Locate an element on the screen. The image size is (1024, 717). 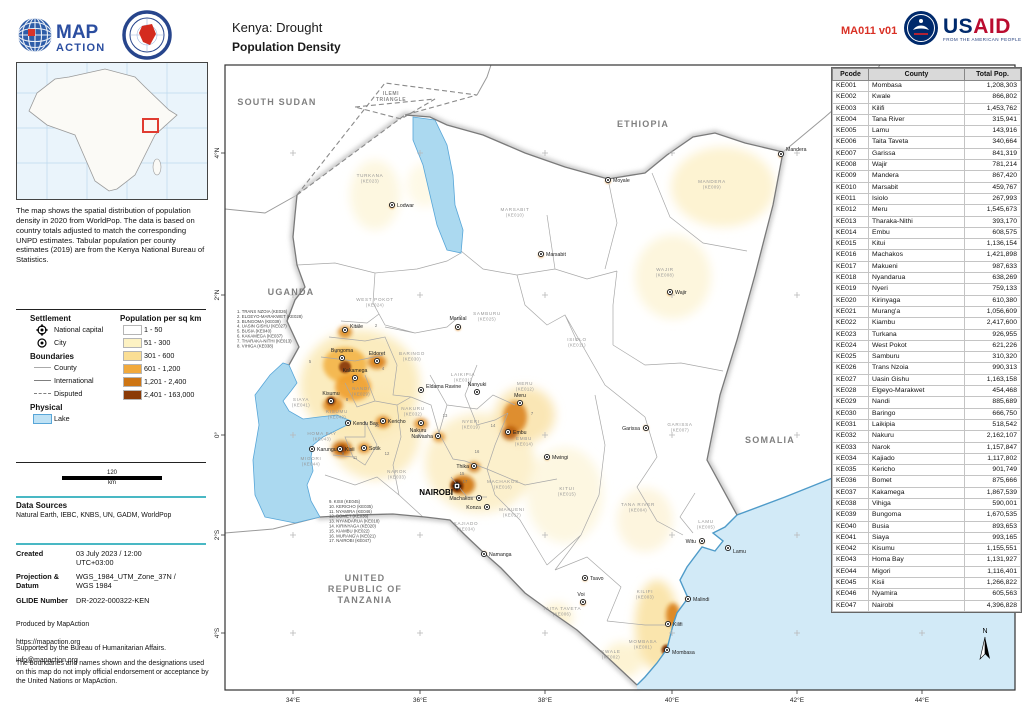
lake-swatch is located at coordinates (42, 418).